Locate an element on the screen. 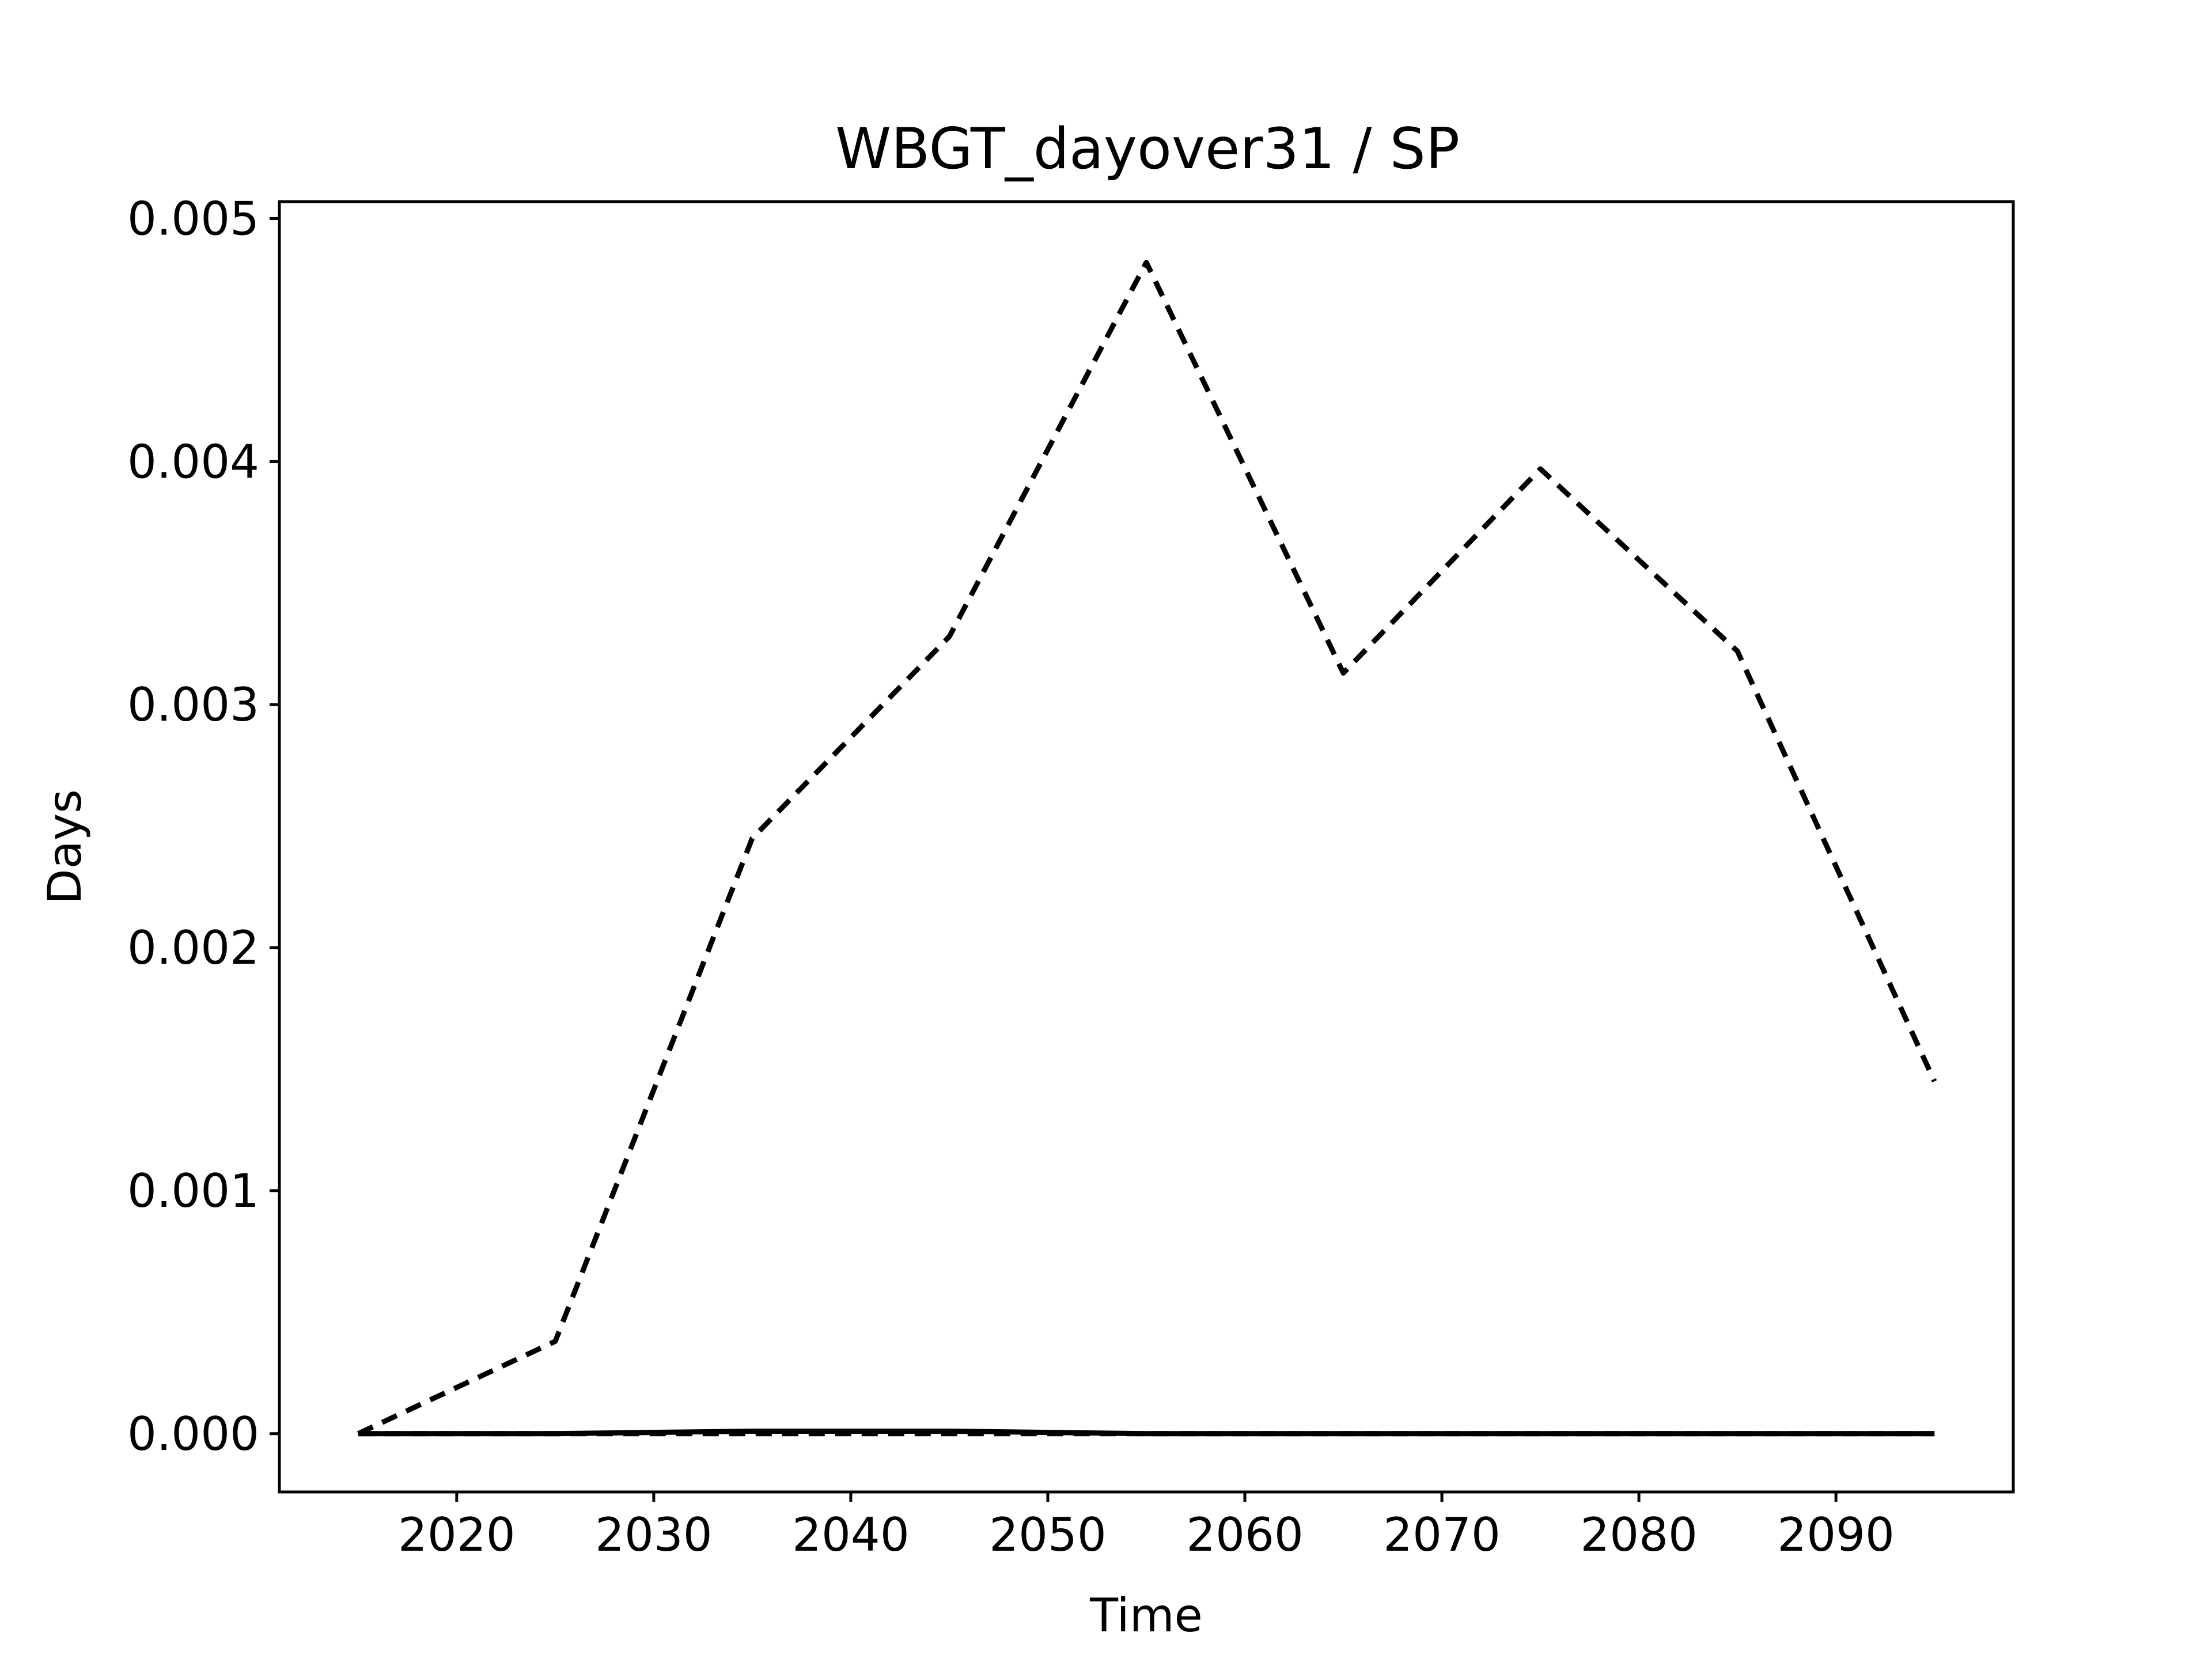  x-tick-label: 2040 is located at coordinates (851, 1535).